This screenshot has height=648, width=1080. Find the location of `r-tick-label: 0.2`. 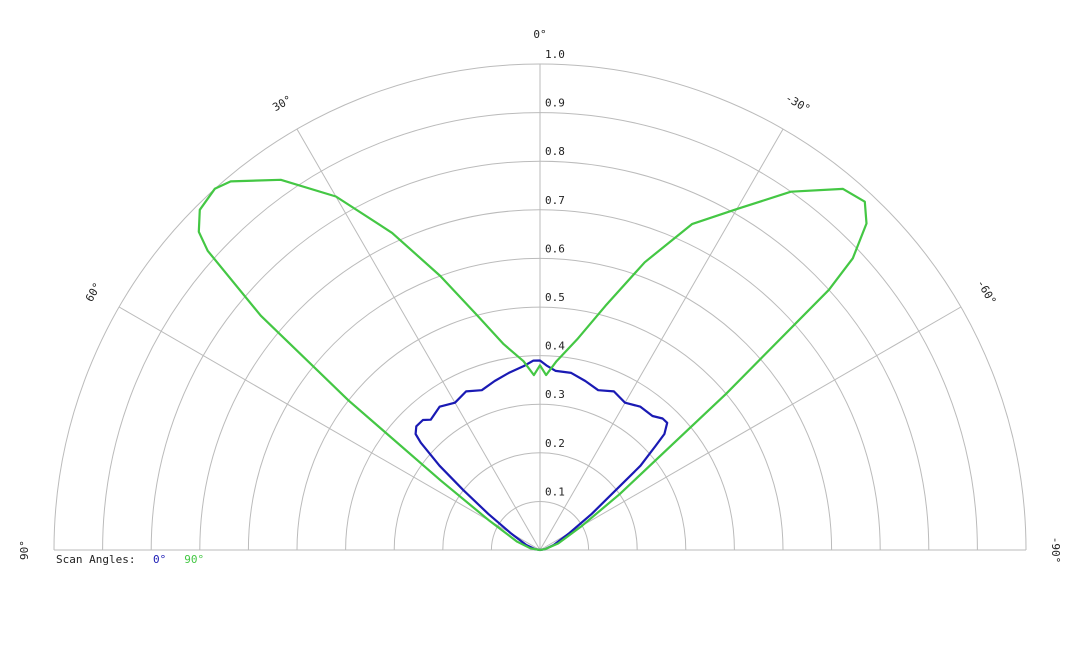

r-tick-label: 0.2 is located at coordinates (555, 443).